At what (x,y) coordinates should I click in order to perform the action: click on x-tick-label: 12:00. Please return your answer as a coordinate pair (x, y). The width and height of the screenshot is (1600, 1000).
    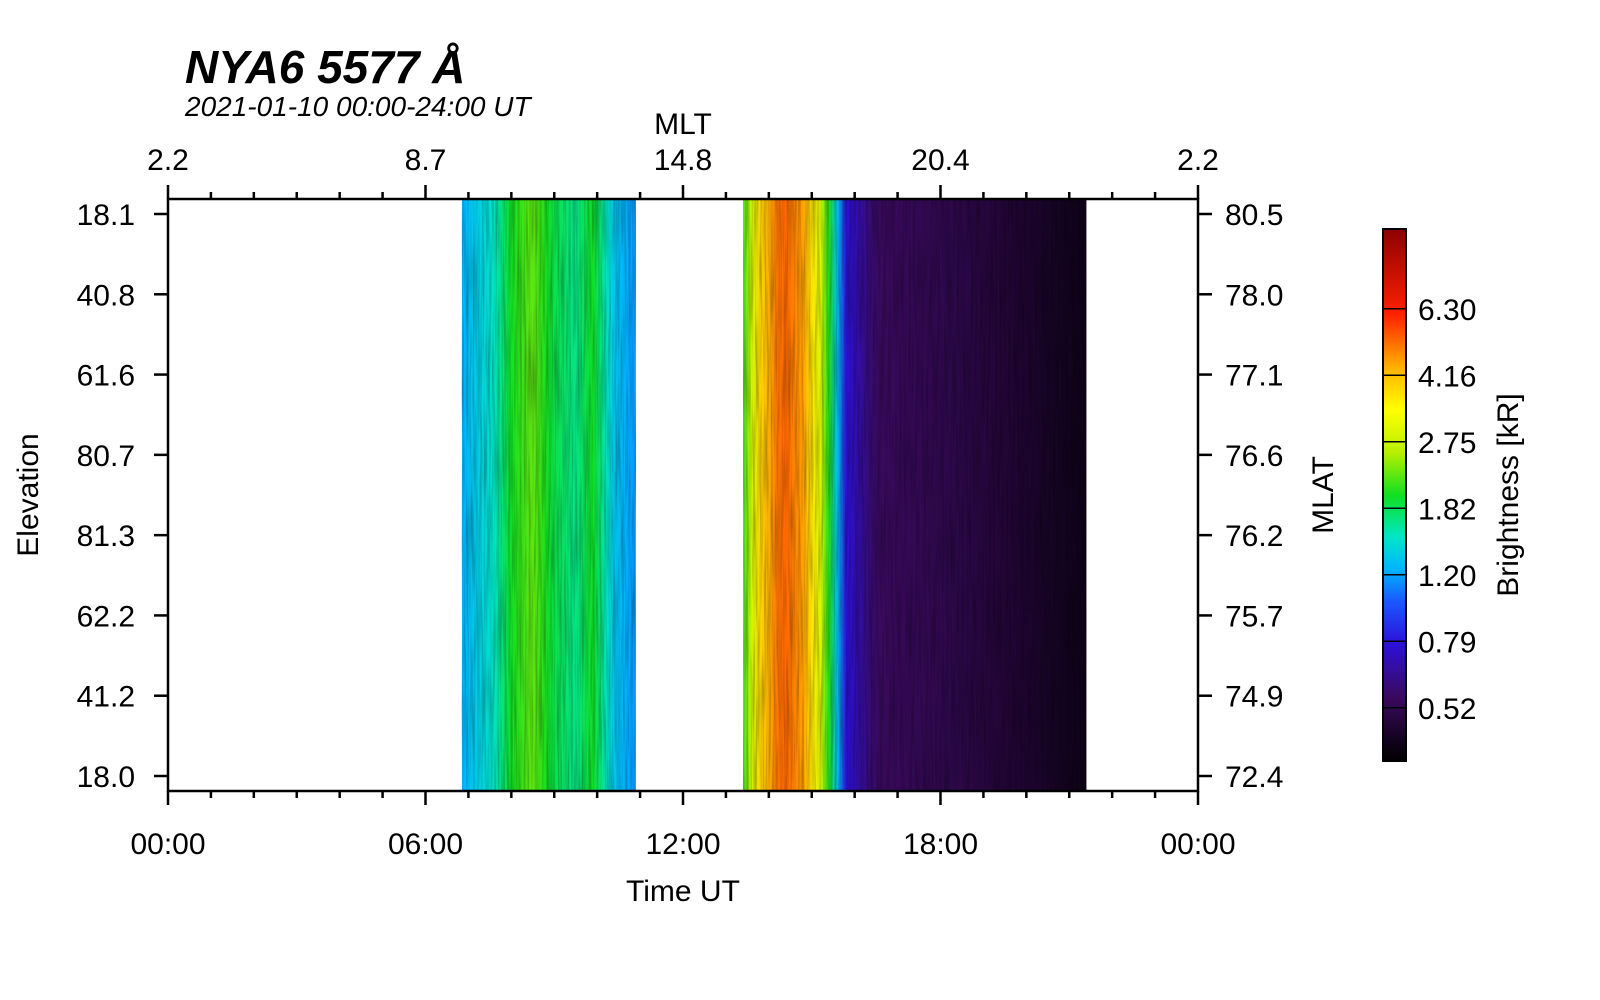
    Looking at the image, I should click on (682, 844).